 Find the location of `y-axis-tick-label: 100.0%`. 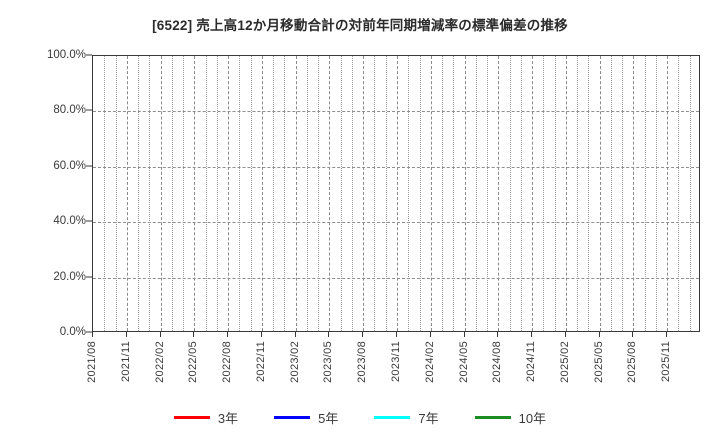

y-axis-tick-label: 100.0% is located at coordinates (66, 55).